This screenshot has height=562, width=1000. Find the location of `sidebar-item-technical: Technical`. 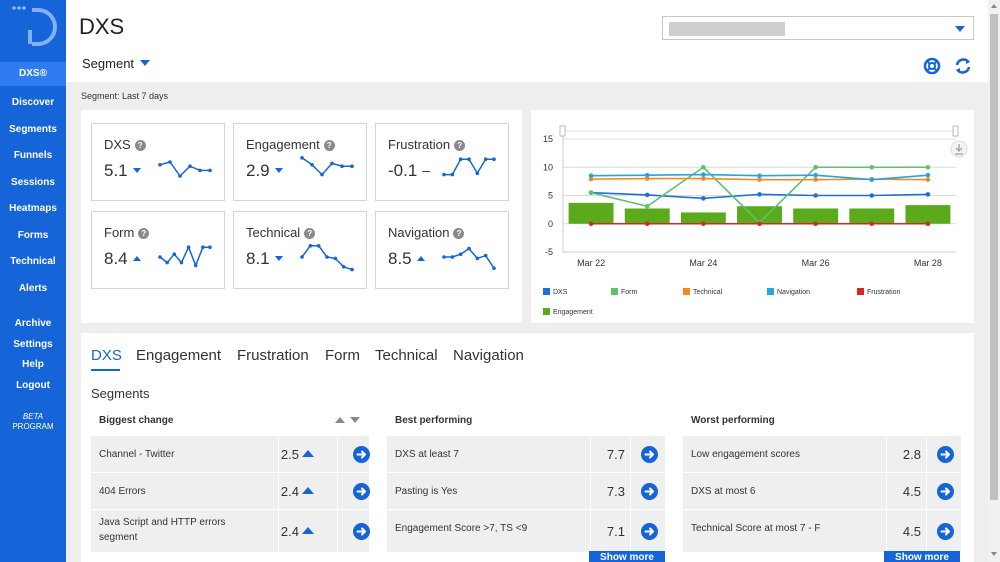

sidebar-item-technical: Technical is located at coordinates (33, 261).